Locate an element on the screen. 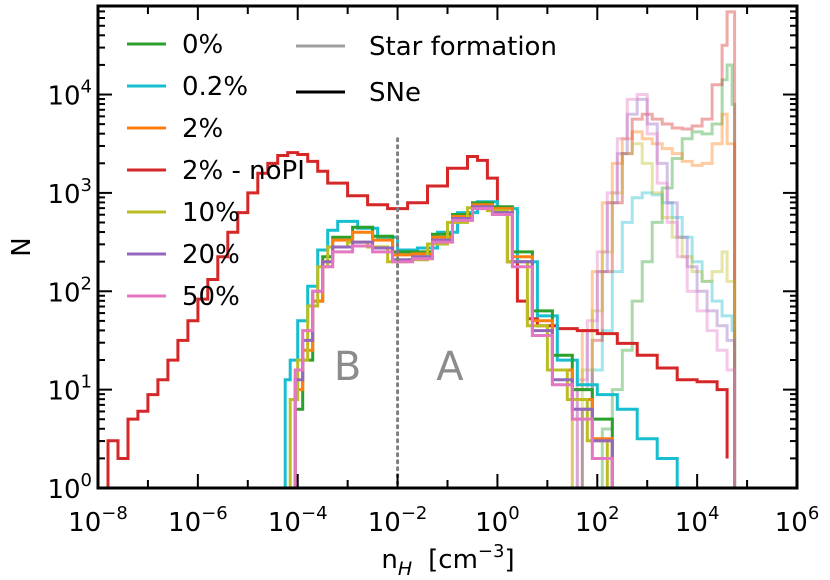  legend-label-20pct: 20% is located at coordinates (211, 255).